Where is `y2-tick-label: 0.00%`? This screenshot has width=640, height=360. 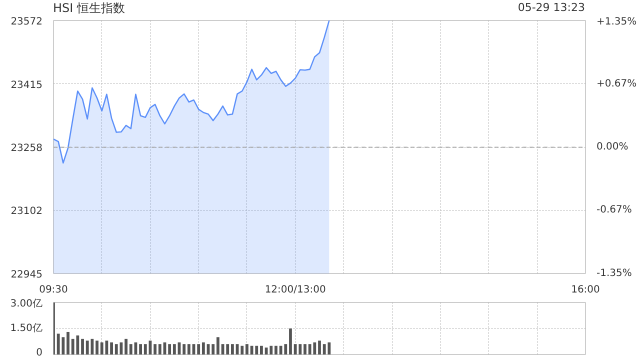 y2-tick-label: 0.00% is located at coordinates (612, 147).